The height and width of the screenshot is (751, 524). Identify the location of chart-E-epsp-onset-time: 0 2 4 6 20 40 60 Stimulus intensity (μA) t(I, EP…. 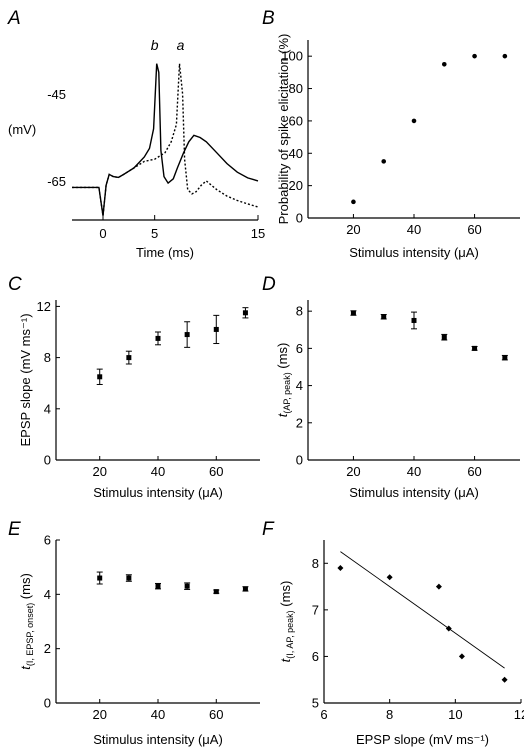
(139, 640).